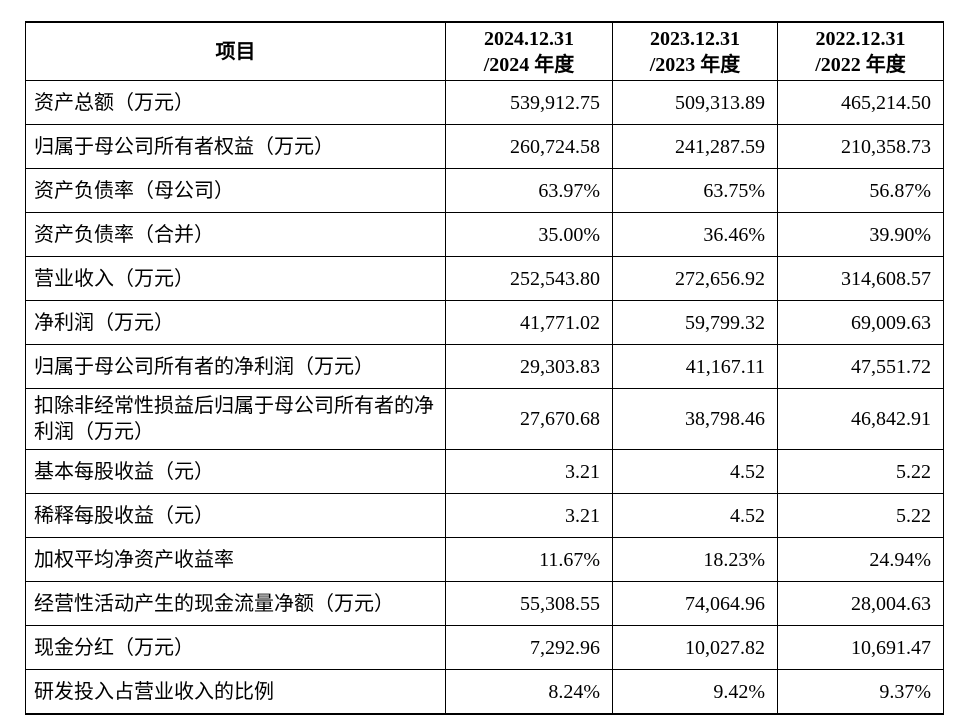  What do you see at coordinates (235, 190) in the screenshot?
I see `row-label: 资产负债率（母公司）` at bounding box center [235, 190].